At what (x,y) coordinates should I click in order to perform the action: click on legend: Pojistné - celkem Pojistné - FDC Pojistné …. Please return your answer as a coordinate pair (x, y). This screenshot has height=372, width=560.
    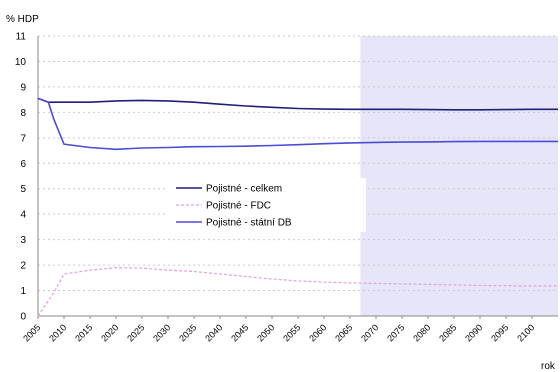
    Looking at the image, I should click on (267, 205).